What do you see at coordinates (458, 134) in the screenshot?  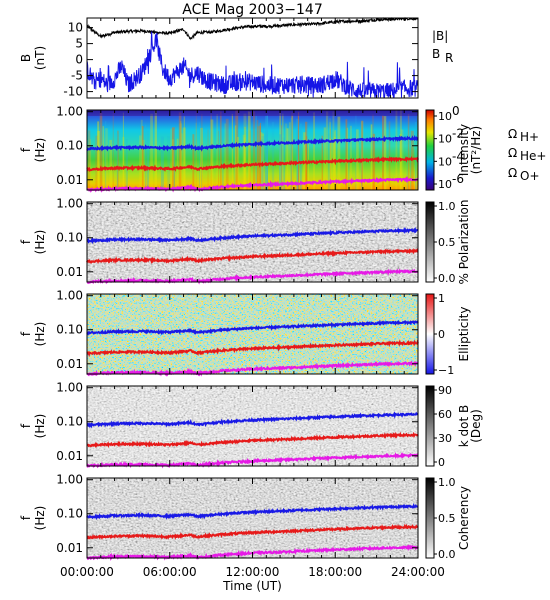 I see `colorbar-tick-exponent: -2` at bounding box center [458, 134].